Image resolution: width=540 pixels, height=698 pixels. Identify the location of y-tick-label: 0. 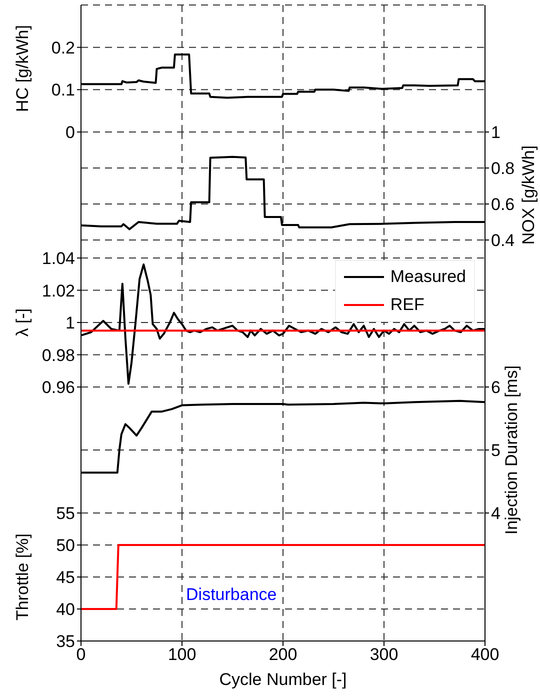
(70, 132).